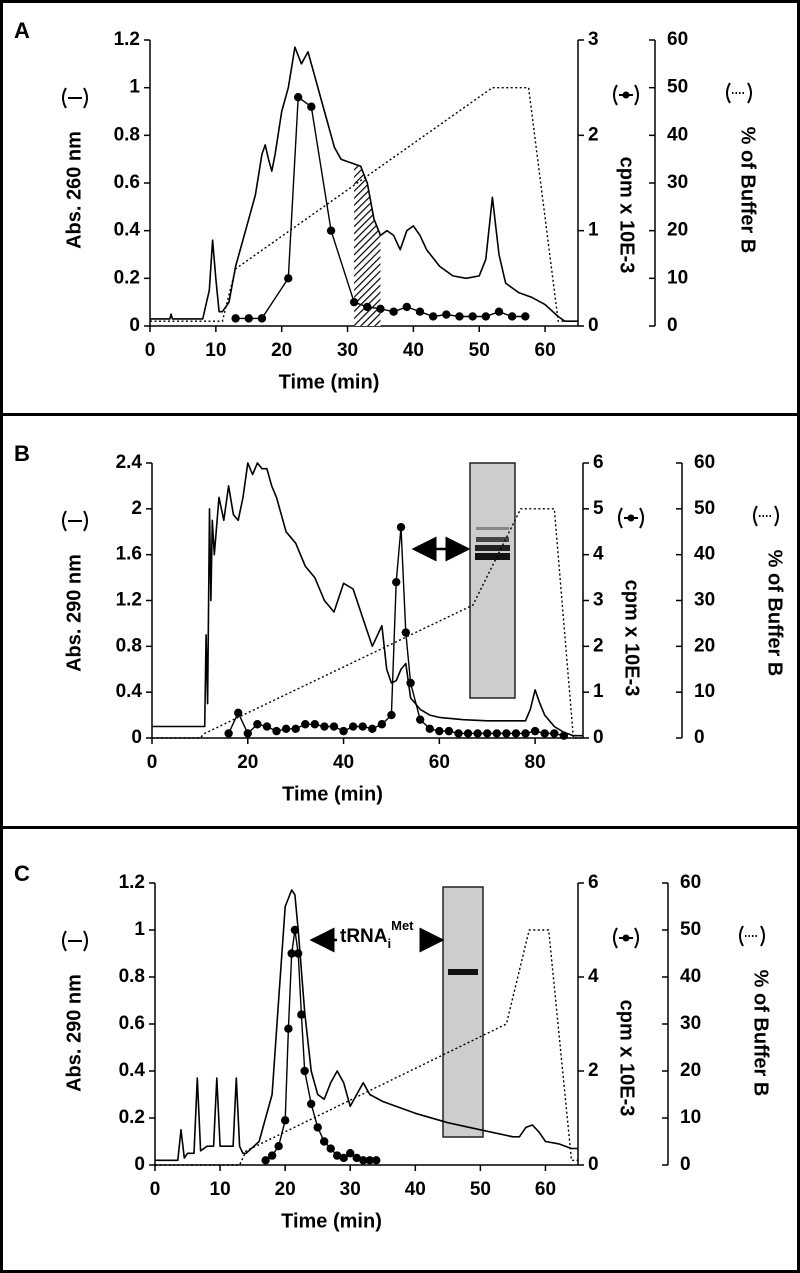  I want to click on y3-tick-label: 0, so click(699, 737).